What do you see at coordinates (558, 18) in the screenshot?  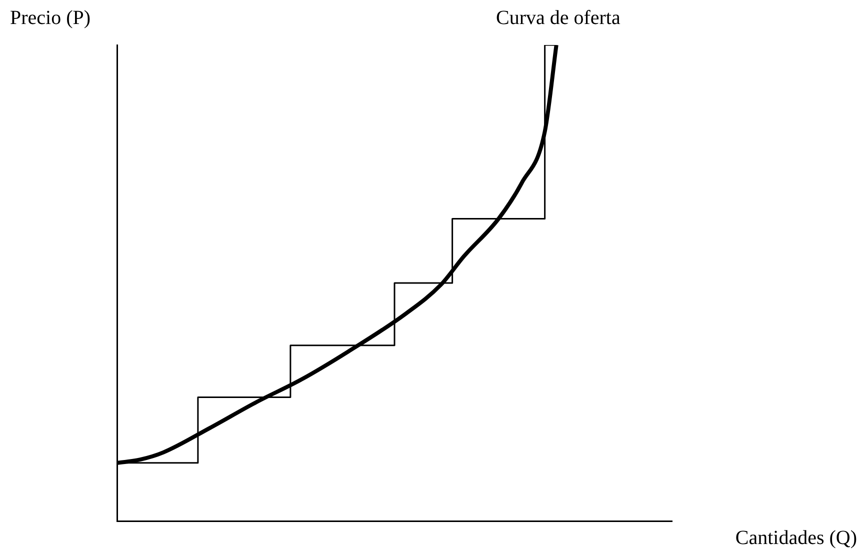 I see `series-label: Curva de oferta` at bounding box center [558, 18].